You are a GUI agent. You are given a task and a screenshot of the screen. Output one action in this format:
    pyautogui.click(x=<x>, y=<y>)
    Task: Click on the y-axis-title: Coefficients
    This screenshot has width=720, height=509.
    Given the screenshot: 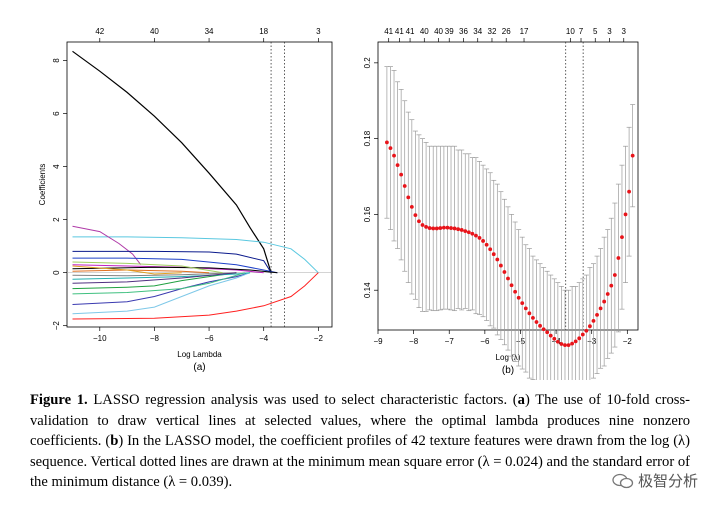 What is the action you would take?
    pyautogui.click(x=42, y=185)
    